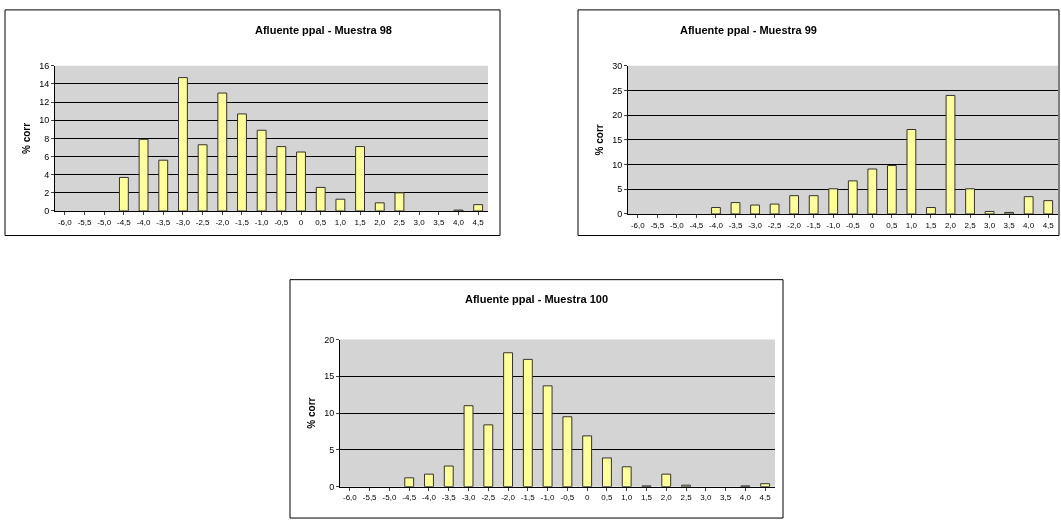  What do you see at coordinates (47, 156) in the screenshot?
I see `y-tick-label: 6` at bounding box center [47, 156].